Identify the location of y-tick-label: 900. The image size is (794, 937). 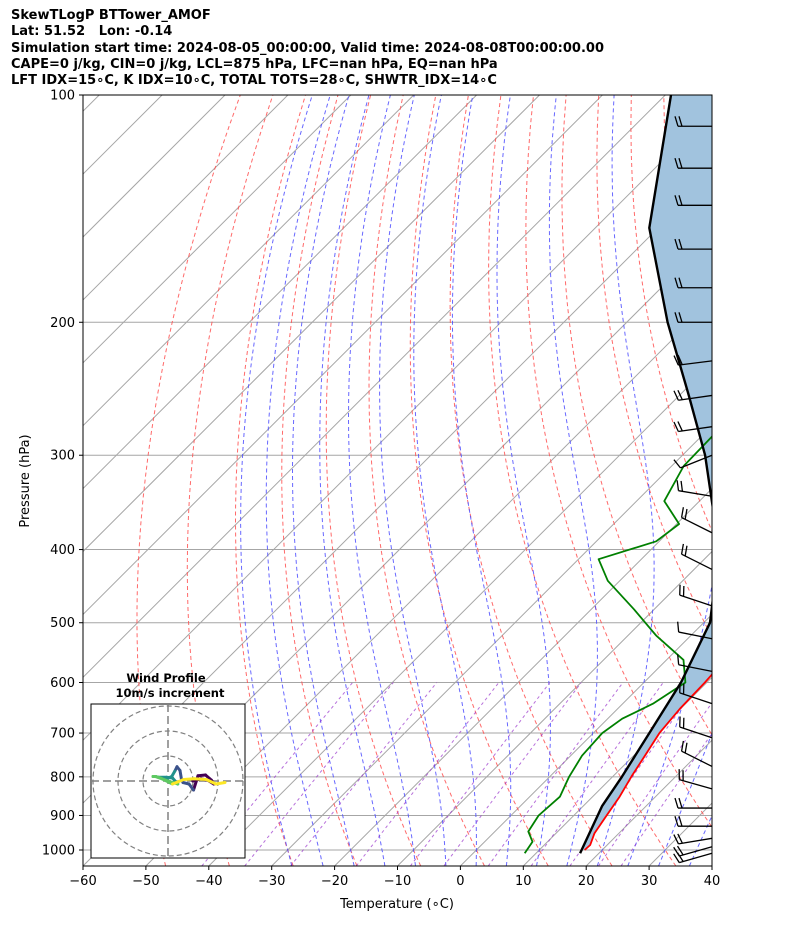
(62, 816).